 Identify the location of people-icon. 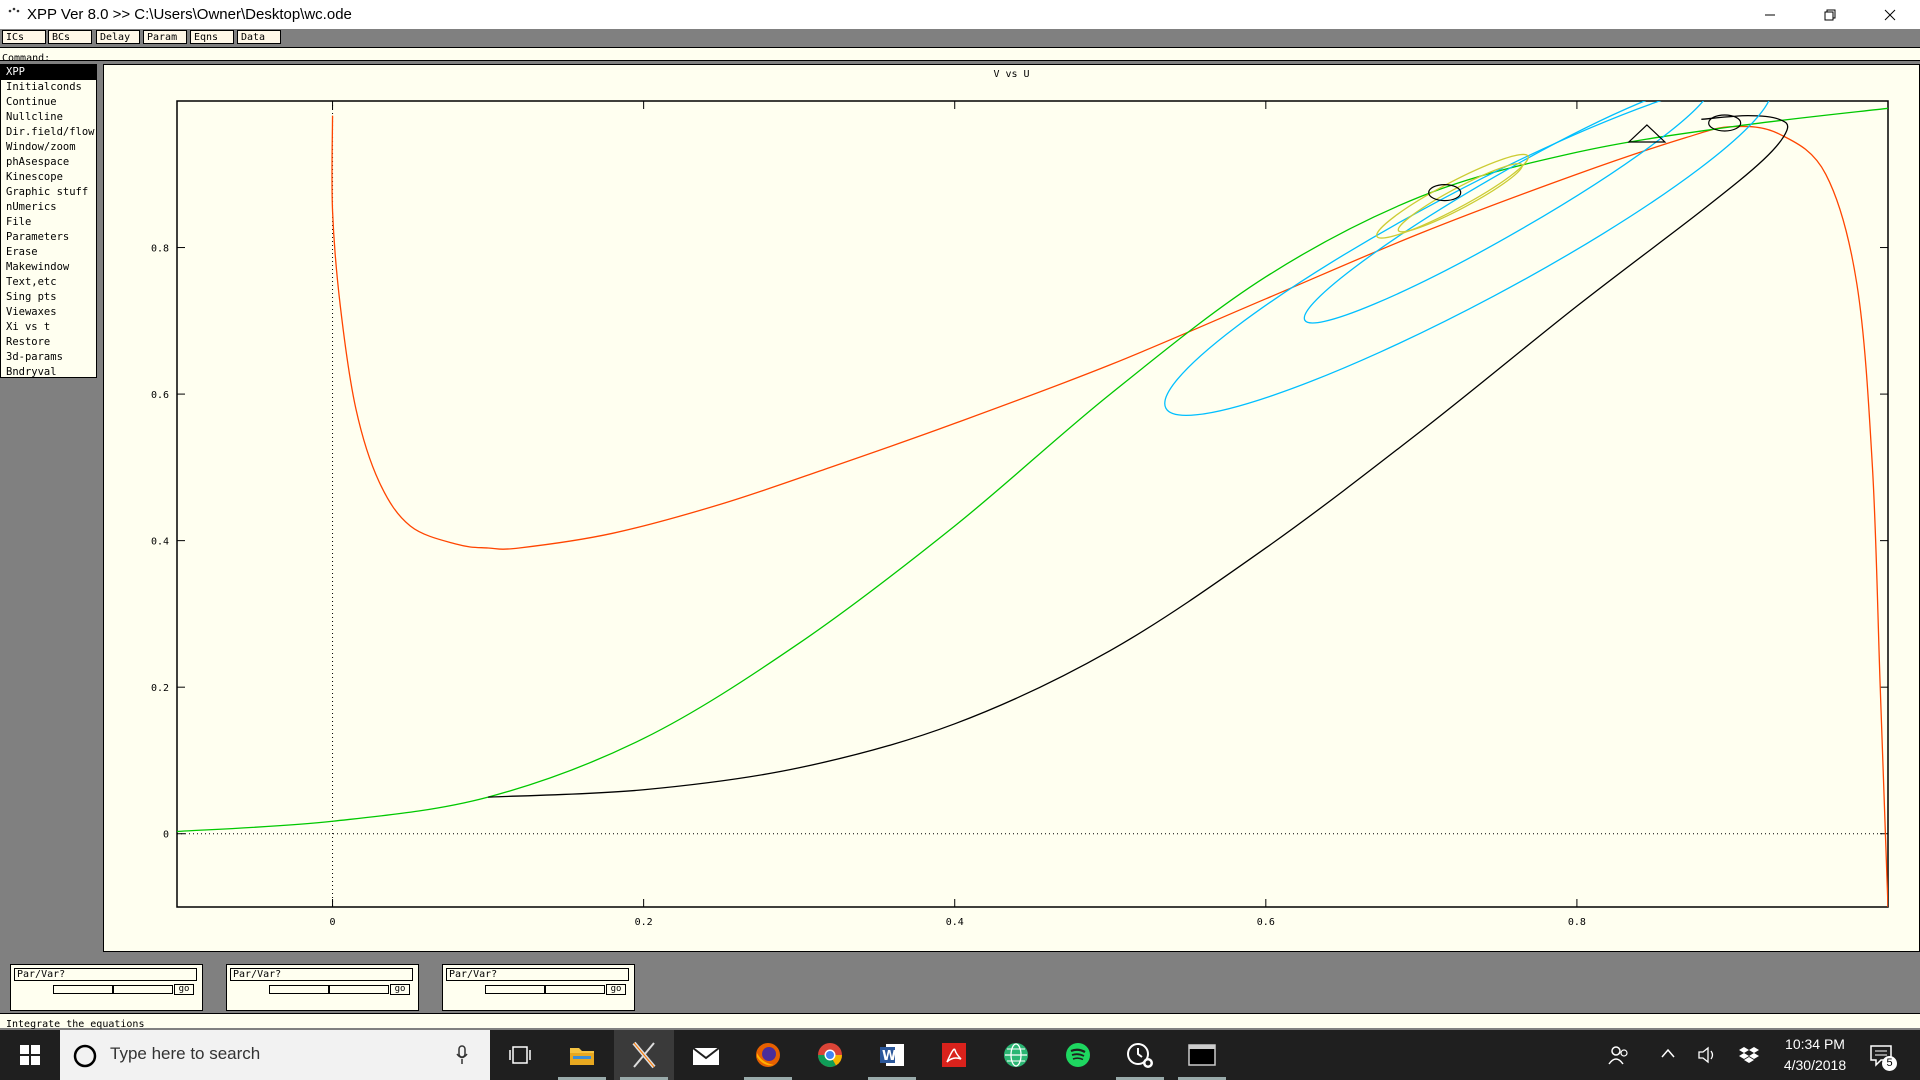
(1619, 1055).